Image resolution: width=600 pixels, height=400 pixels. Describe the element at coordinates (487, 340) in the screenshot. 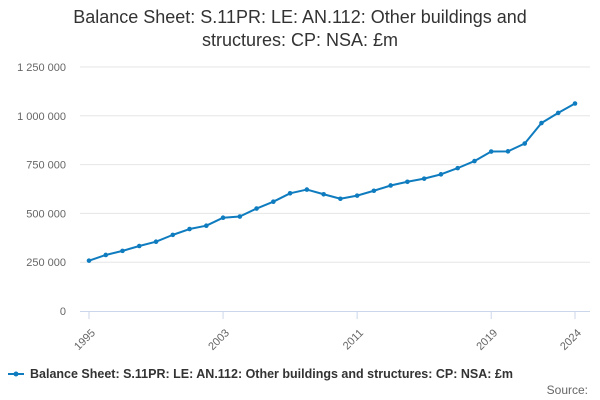

I see `x-tick-label: 2019` at that location.